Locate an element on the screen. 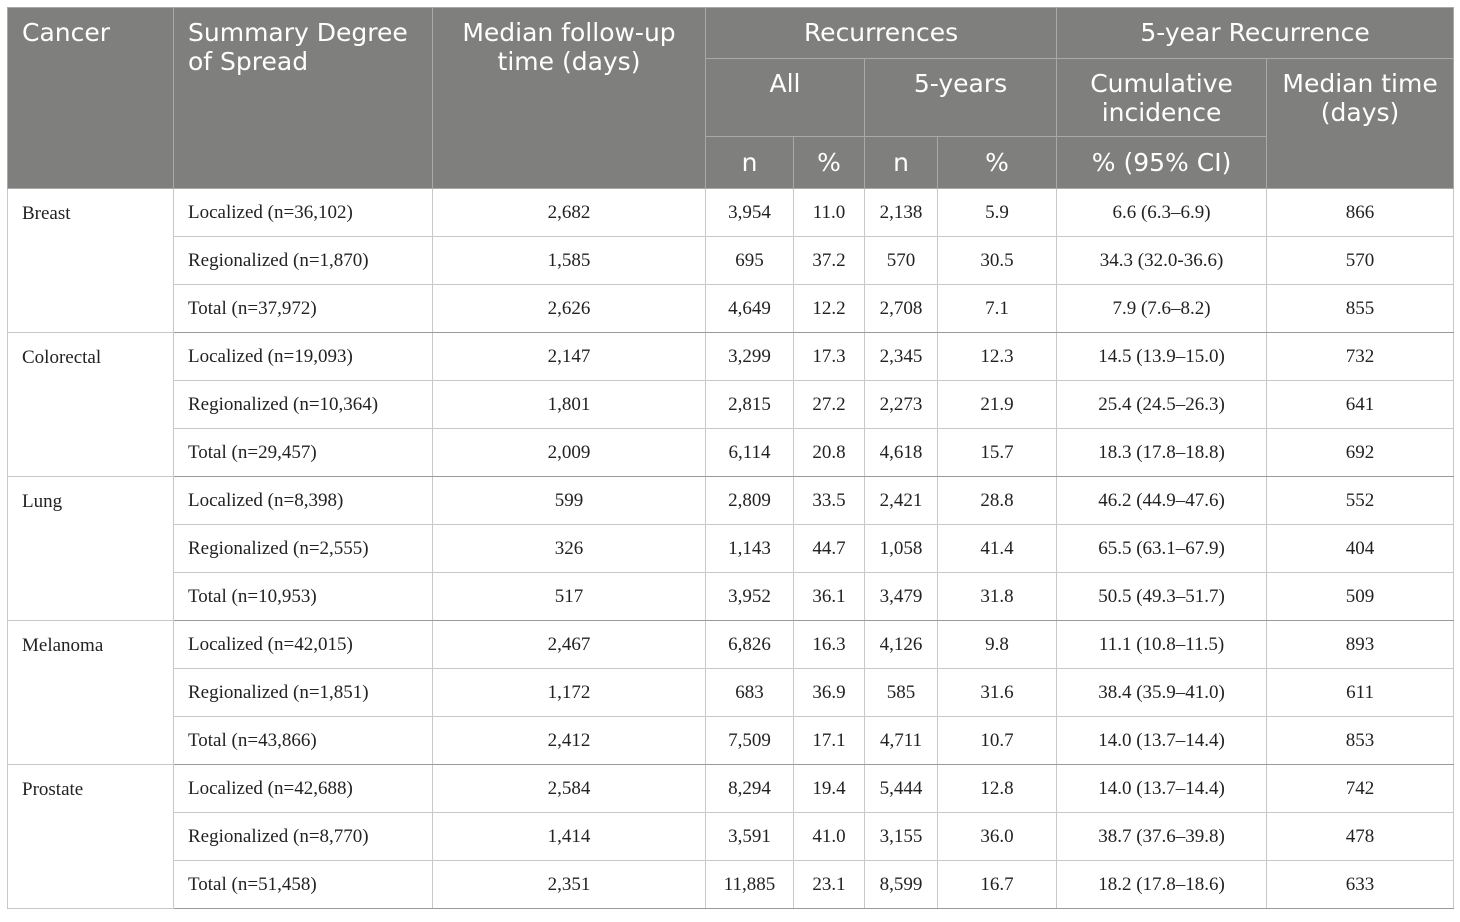 This screenshot has height=922, width=1460. cell-all-pct: 11.0 is located at coordinates (829, 212).